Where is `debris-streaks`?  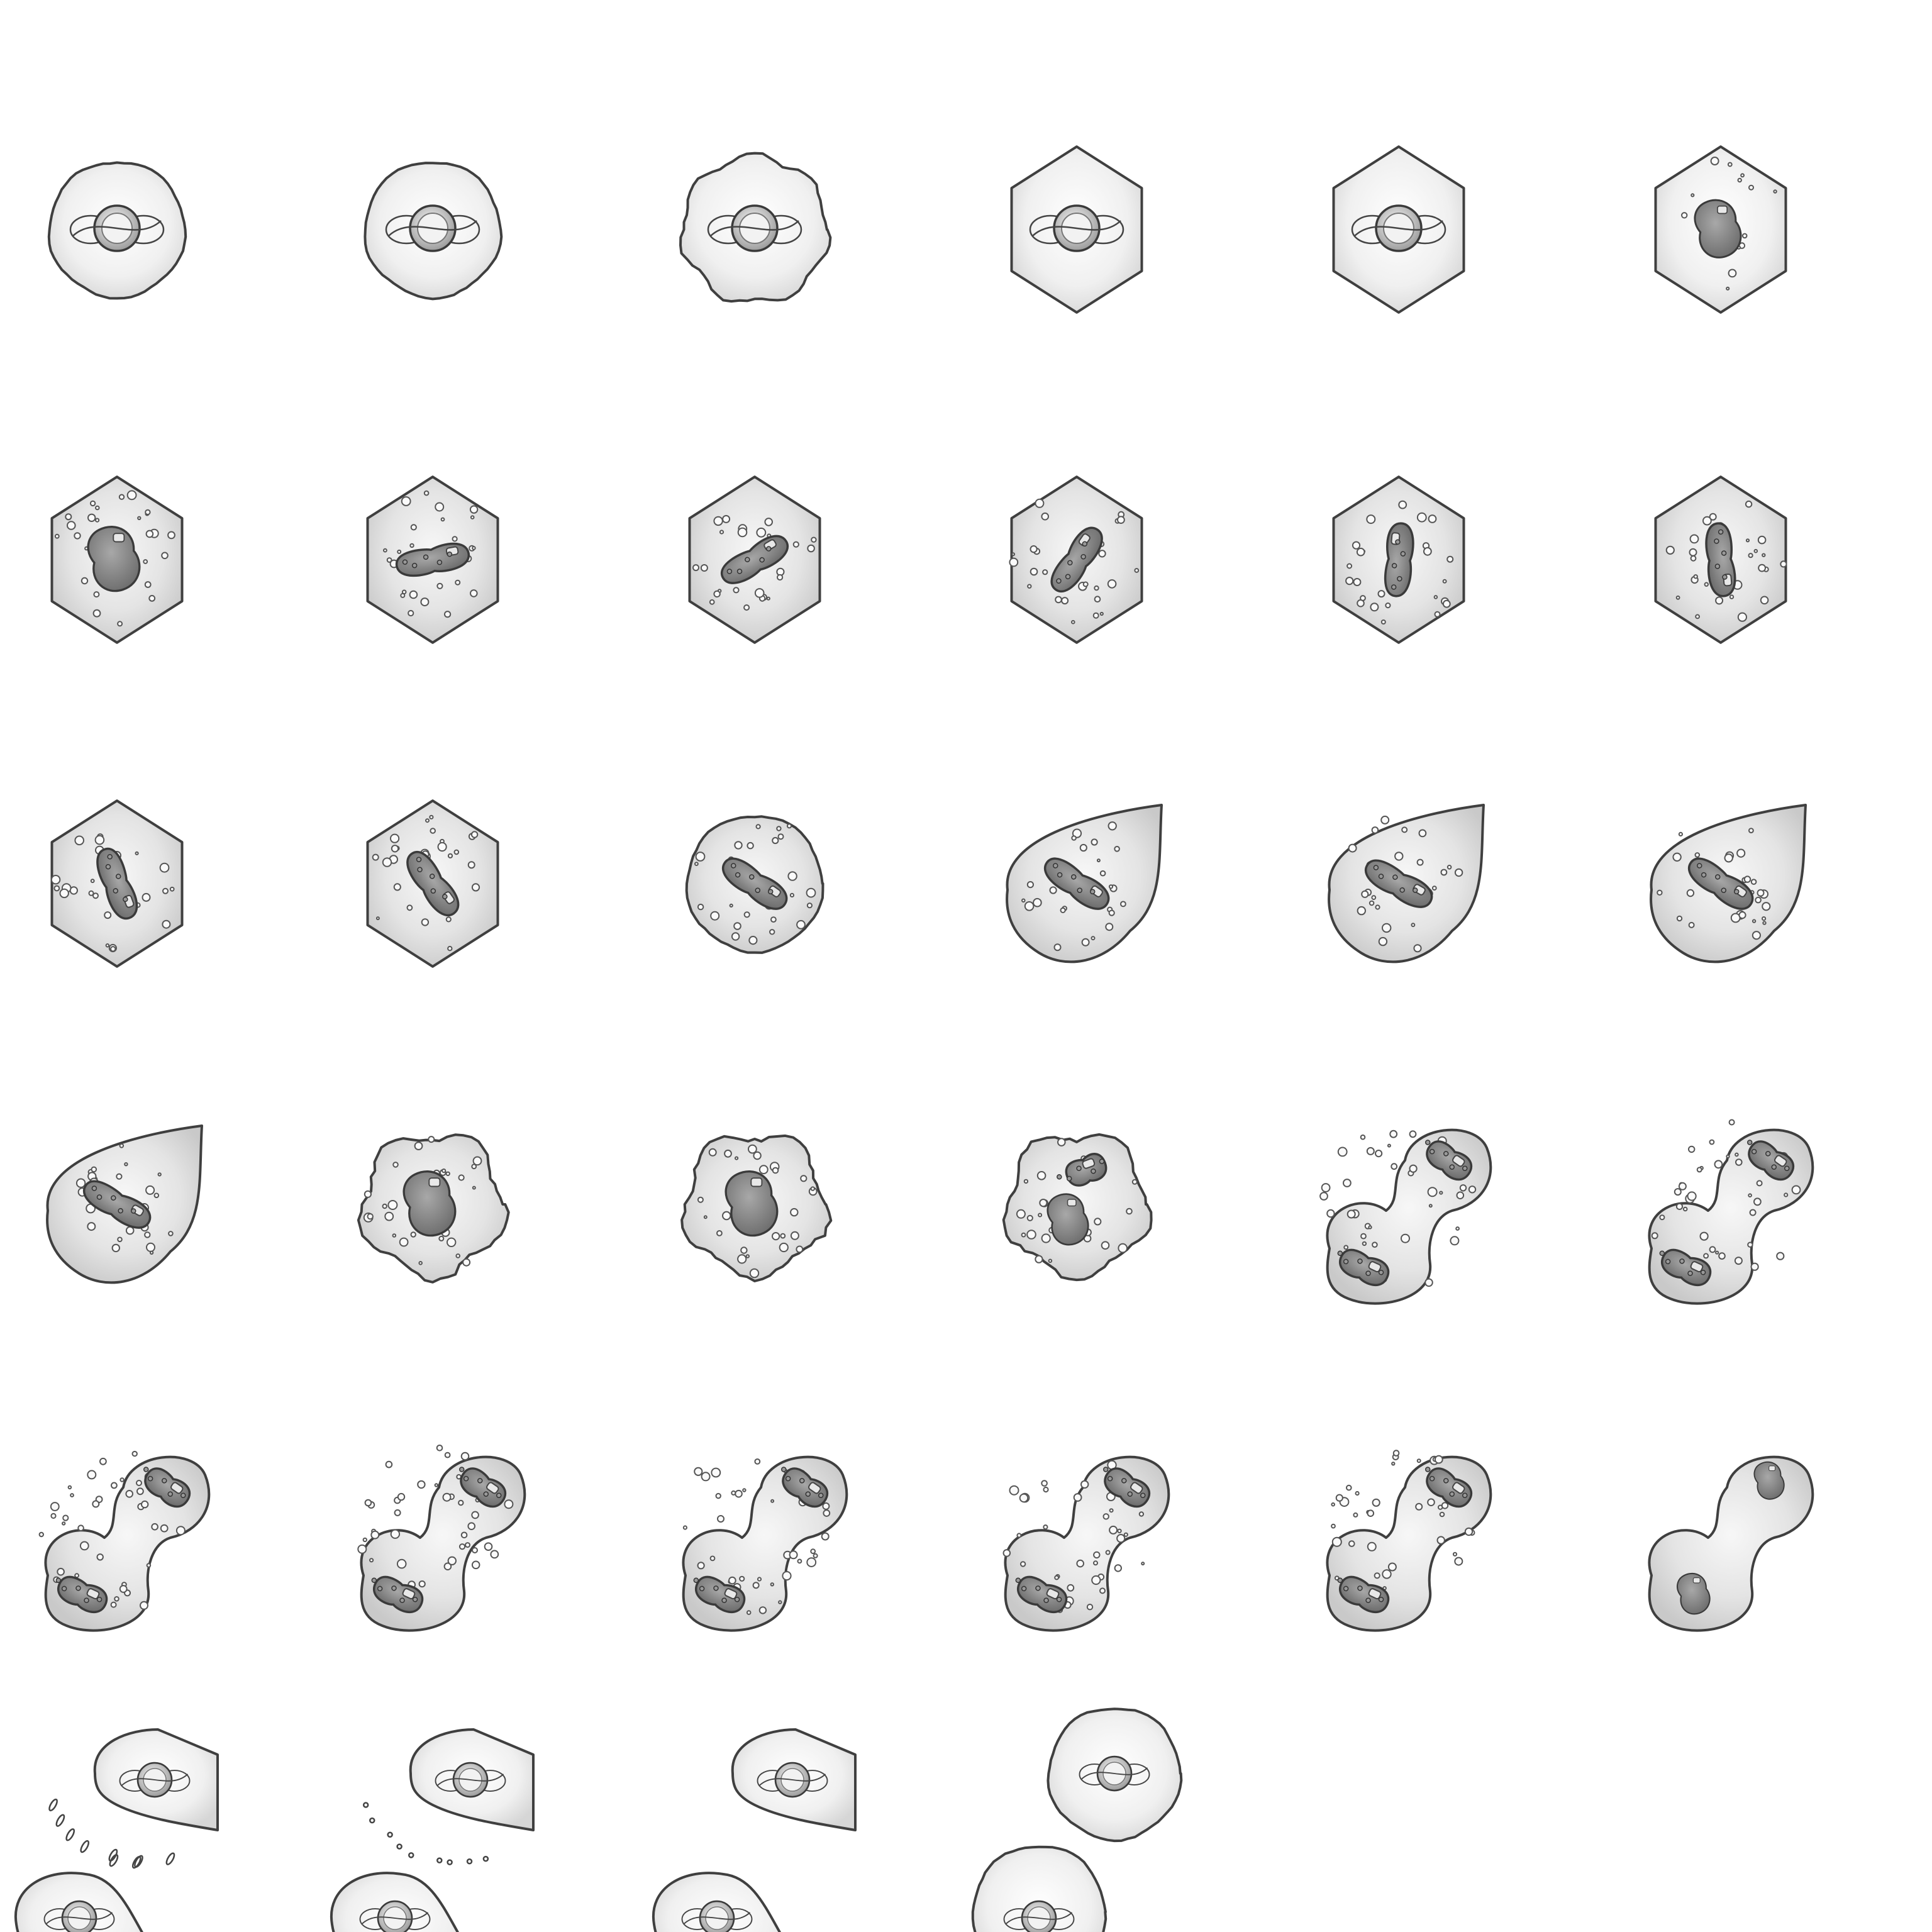 debris-streaks is located at coordinates (111, 1833).